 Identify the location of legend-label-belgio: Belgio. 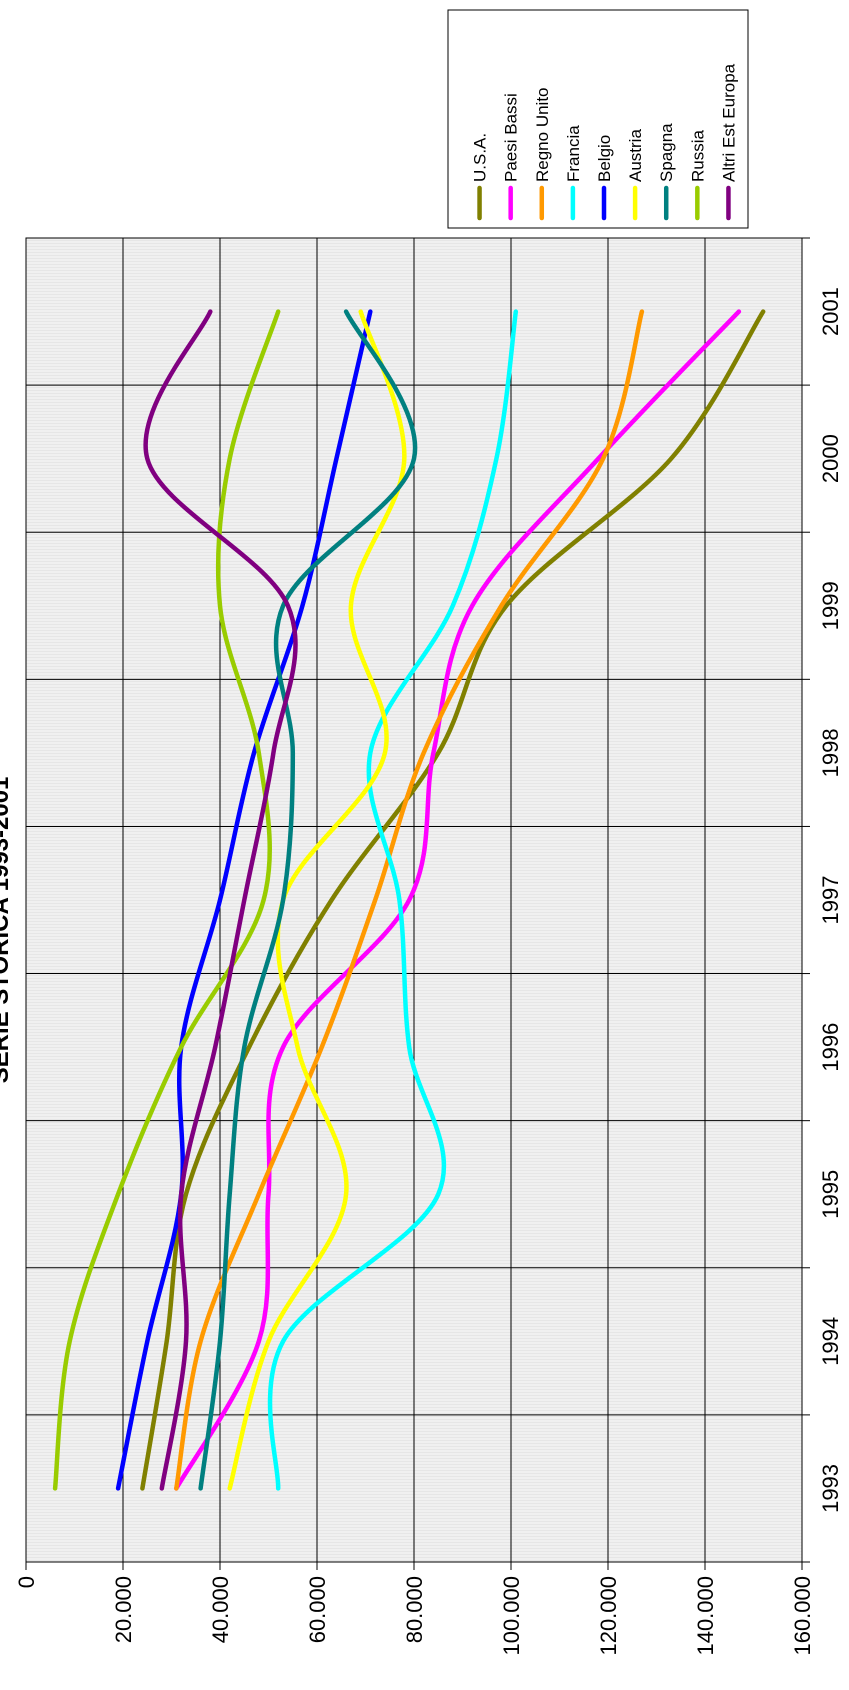
(604, 158).